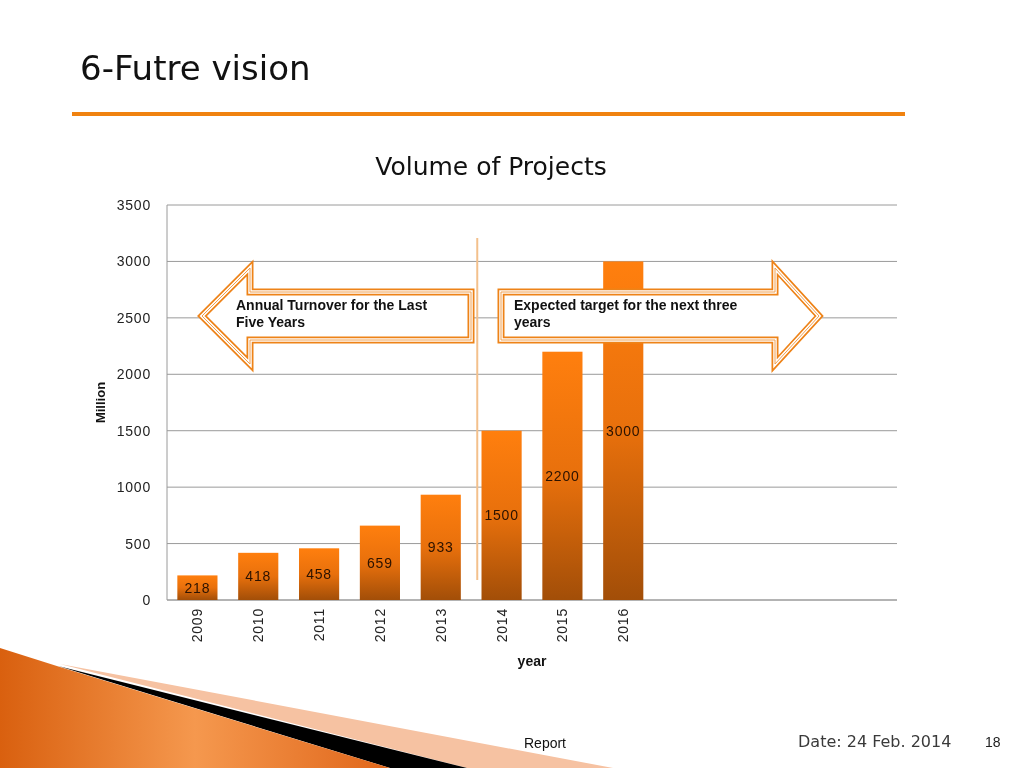 Image resolution: width=1024 pixels, height=768 pixels. What do you see at coordinates (562, 625) in the screenshot?
I see `x-tick-label: 2015` at bounding box center [562, 625].